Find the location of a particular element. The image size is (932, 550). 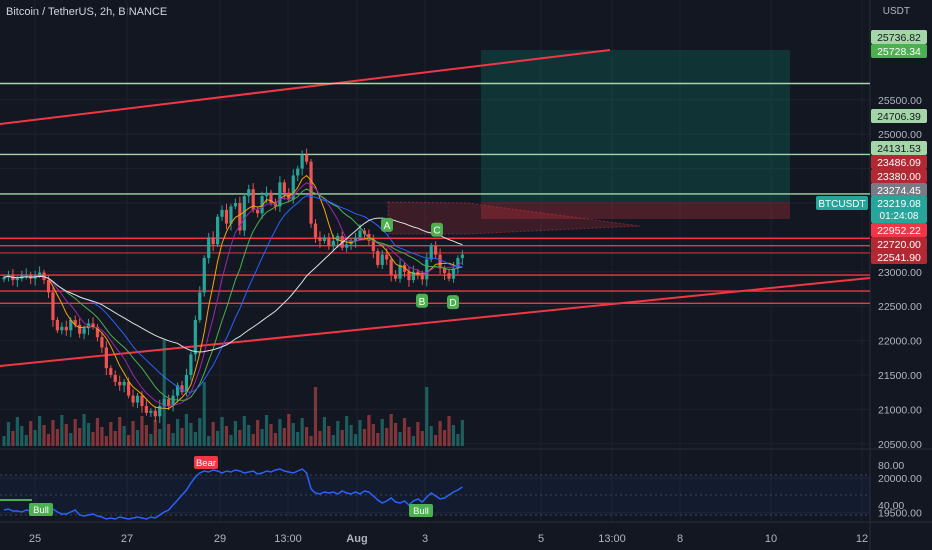

x-tick-label: 10 is located at coordinates (771, 539).